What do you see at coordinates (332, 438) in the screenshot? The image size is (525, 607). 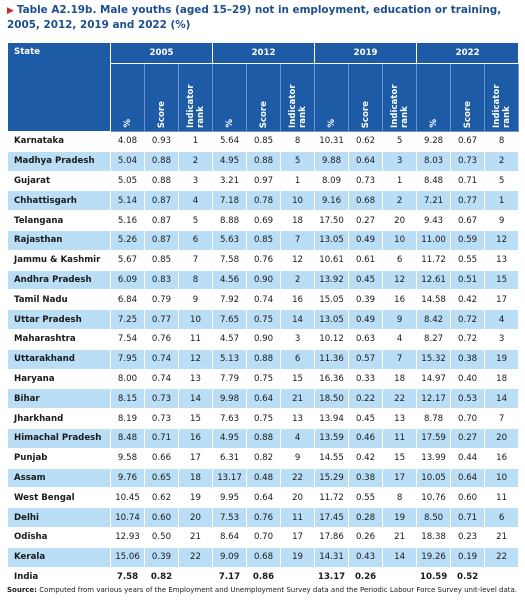 I see `value-cell: 13.59` at bounding box center [332, 438].